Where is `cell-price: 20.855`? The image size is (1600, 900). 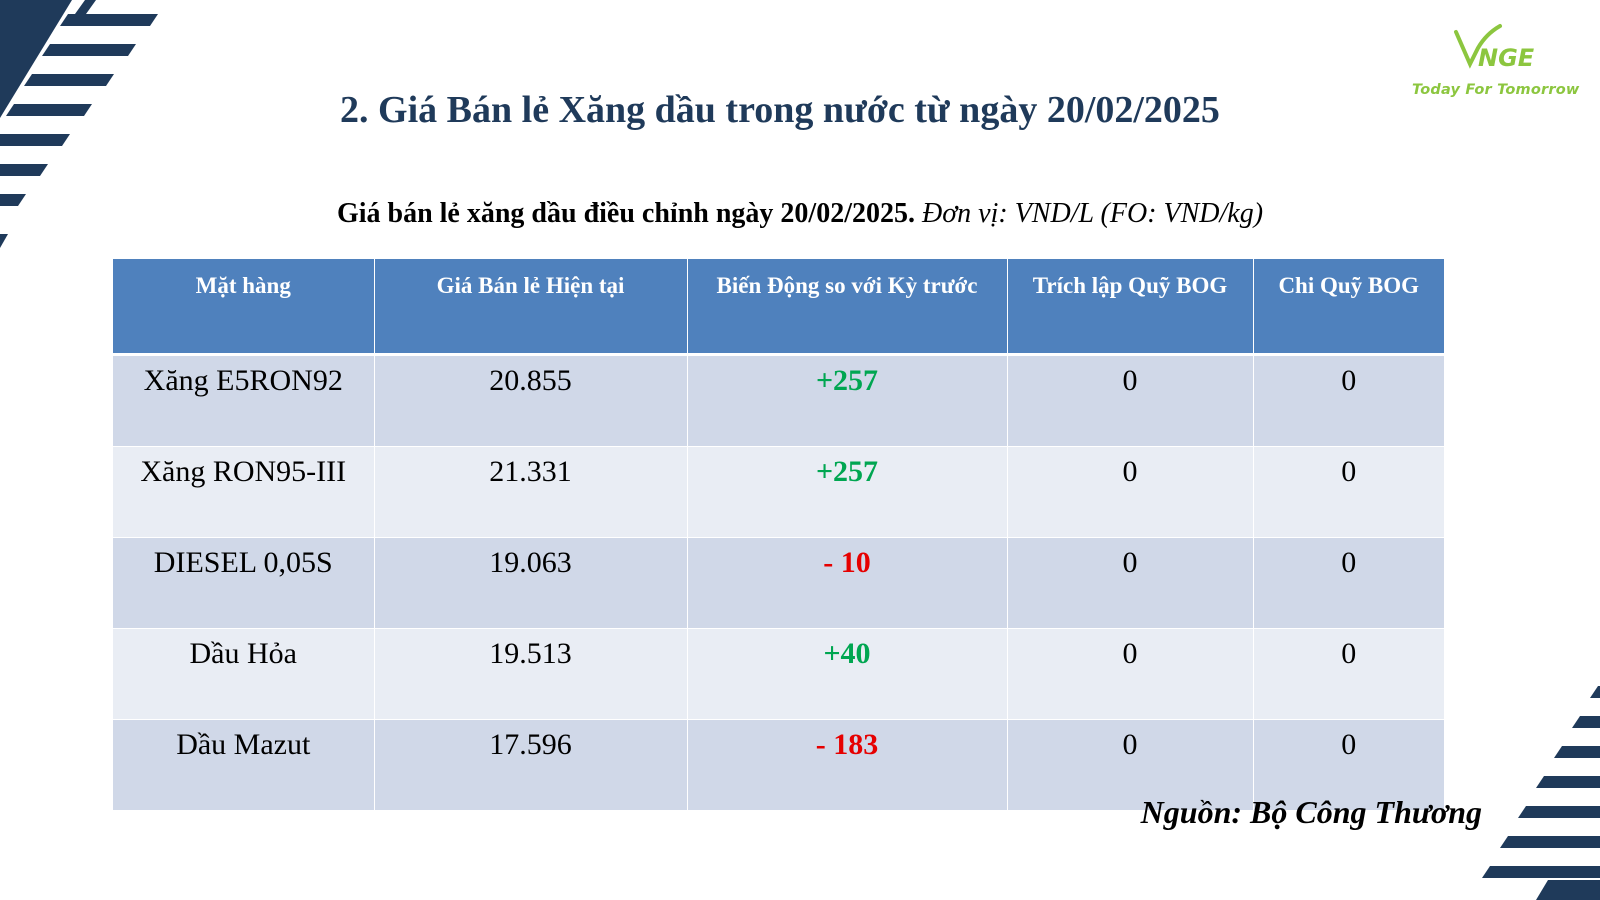
cell-price: 20.855 is located at coordinates (531, 400).